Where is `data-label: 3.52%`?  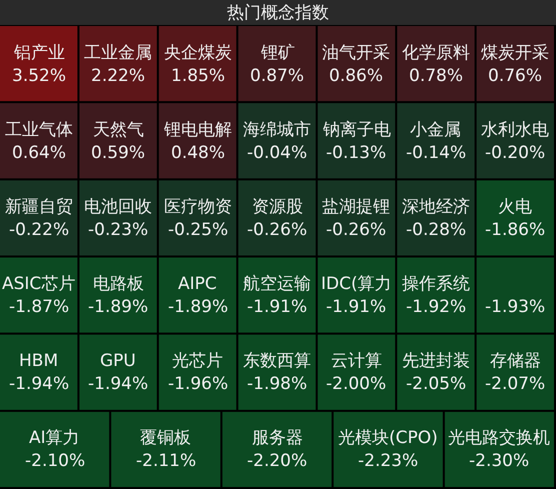
data-label: 3.52% is located at coordinates (39, 76).